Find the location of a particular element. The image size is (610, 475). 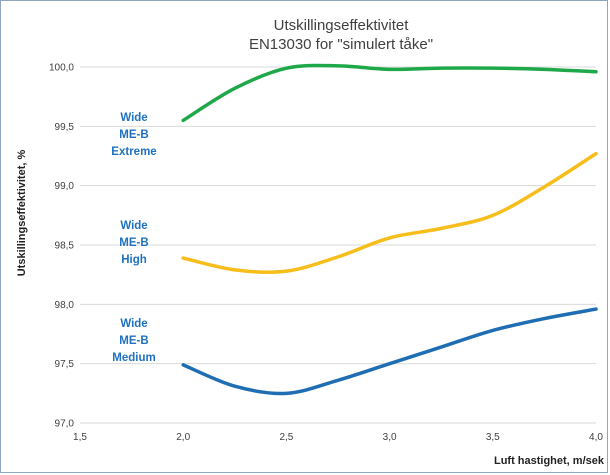

x-tick-label: 3,5 is located at coordinates (493, 437).